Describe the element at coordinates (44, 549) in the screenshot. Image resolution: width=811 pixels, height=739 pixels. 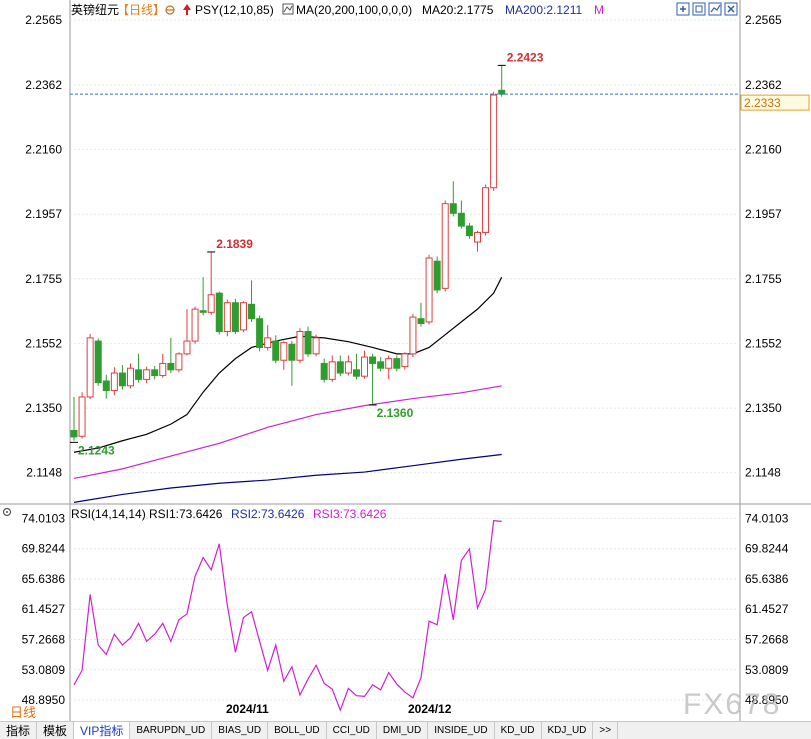
I see `rsi-tick-left: 69.8244` at that location.